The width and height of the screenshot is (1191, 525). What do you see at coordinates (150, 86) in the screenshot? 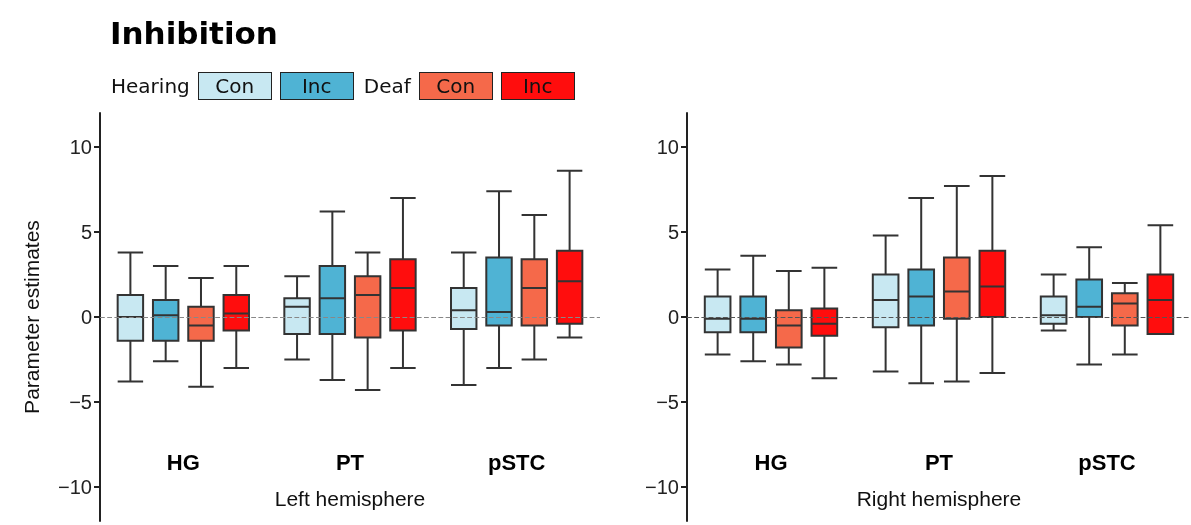
I see `text: Hearing` at bounding box center [150, 86].